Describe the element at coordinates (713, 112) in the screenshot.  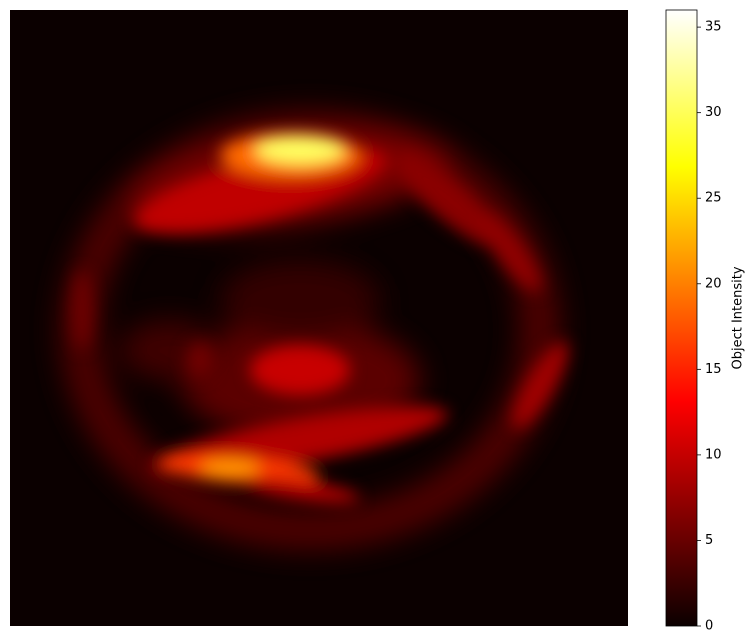
I see `colorbar-tick-label: 30` at that location.